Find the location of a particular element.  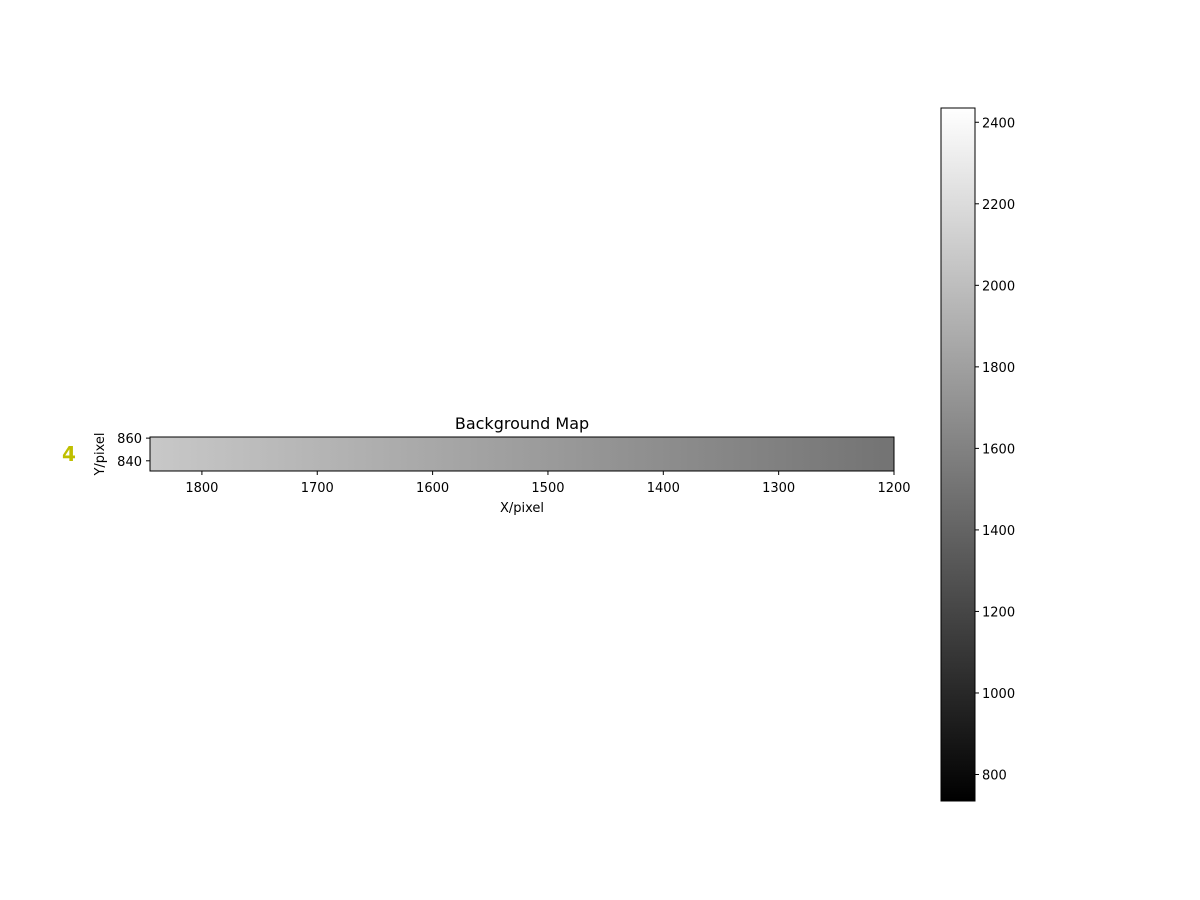

colorbar-ticks: 800 1000 1200 1400 1600 1800 2000 2200 2400 is located at coordinates (995, 450).